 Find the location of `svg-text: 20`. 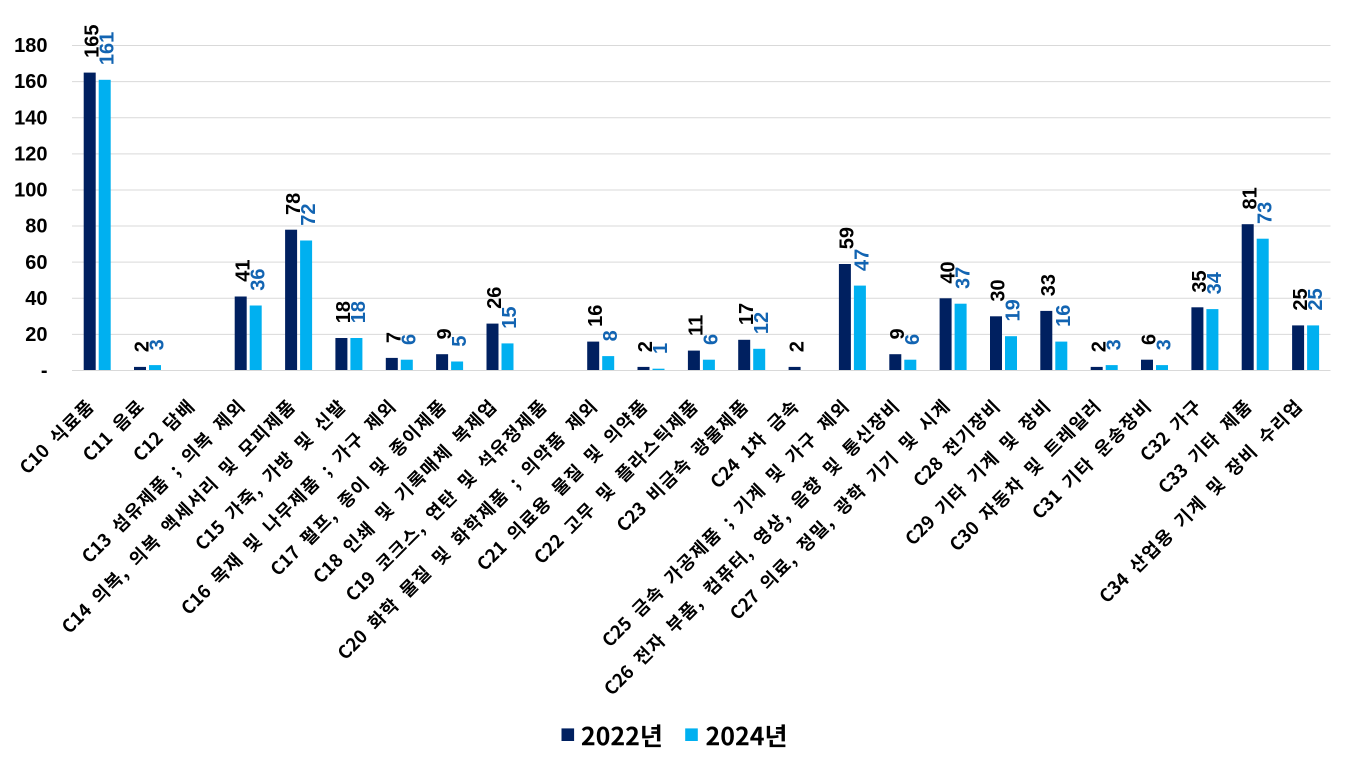

svg-text: 20 is located at coordinates (36, 335).